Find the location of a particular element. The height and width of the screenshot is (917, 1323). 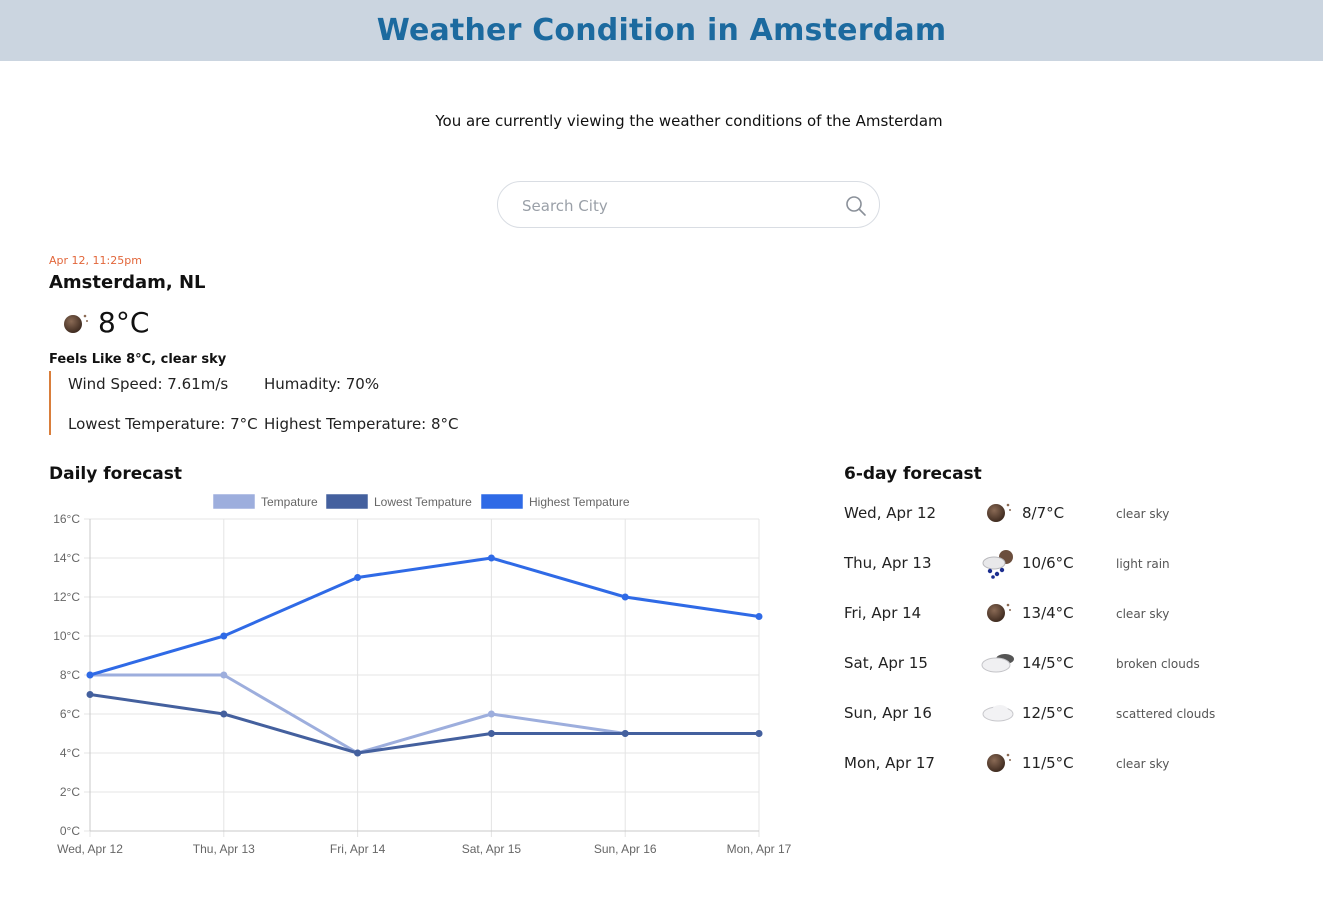

page-title: Weather Condition in Amsterdam is located at coordinates (661, 30).